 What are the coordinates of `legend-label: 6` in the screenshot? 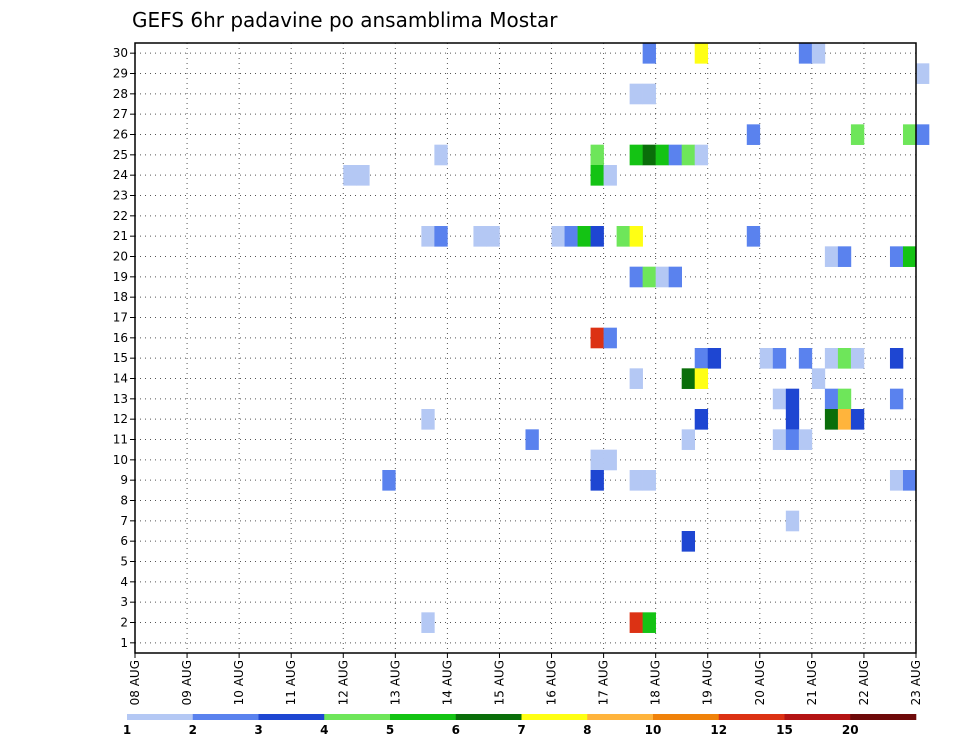 It's located at (456, 730).